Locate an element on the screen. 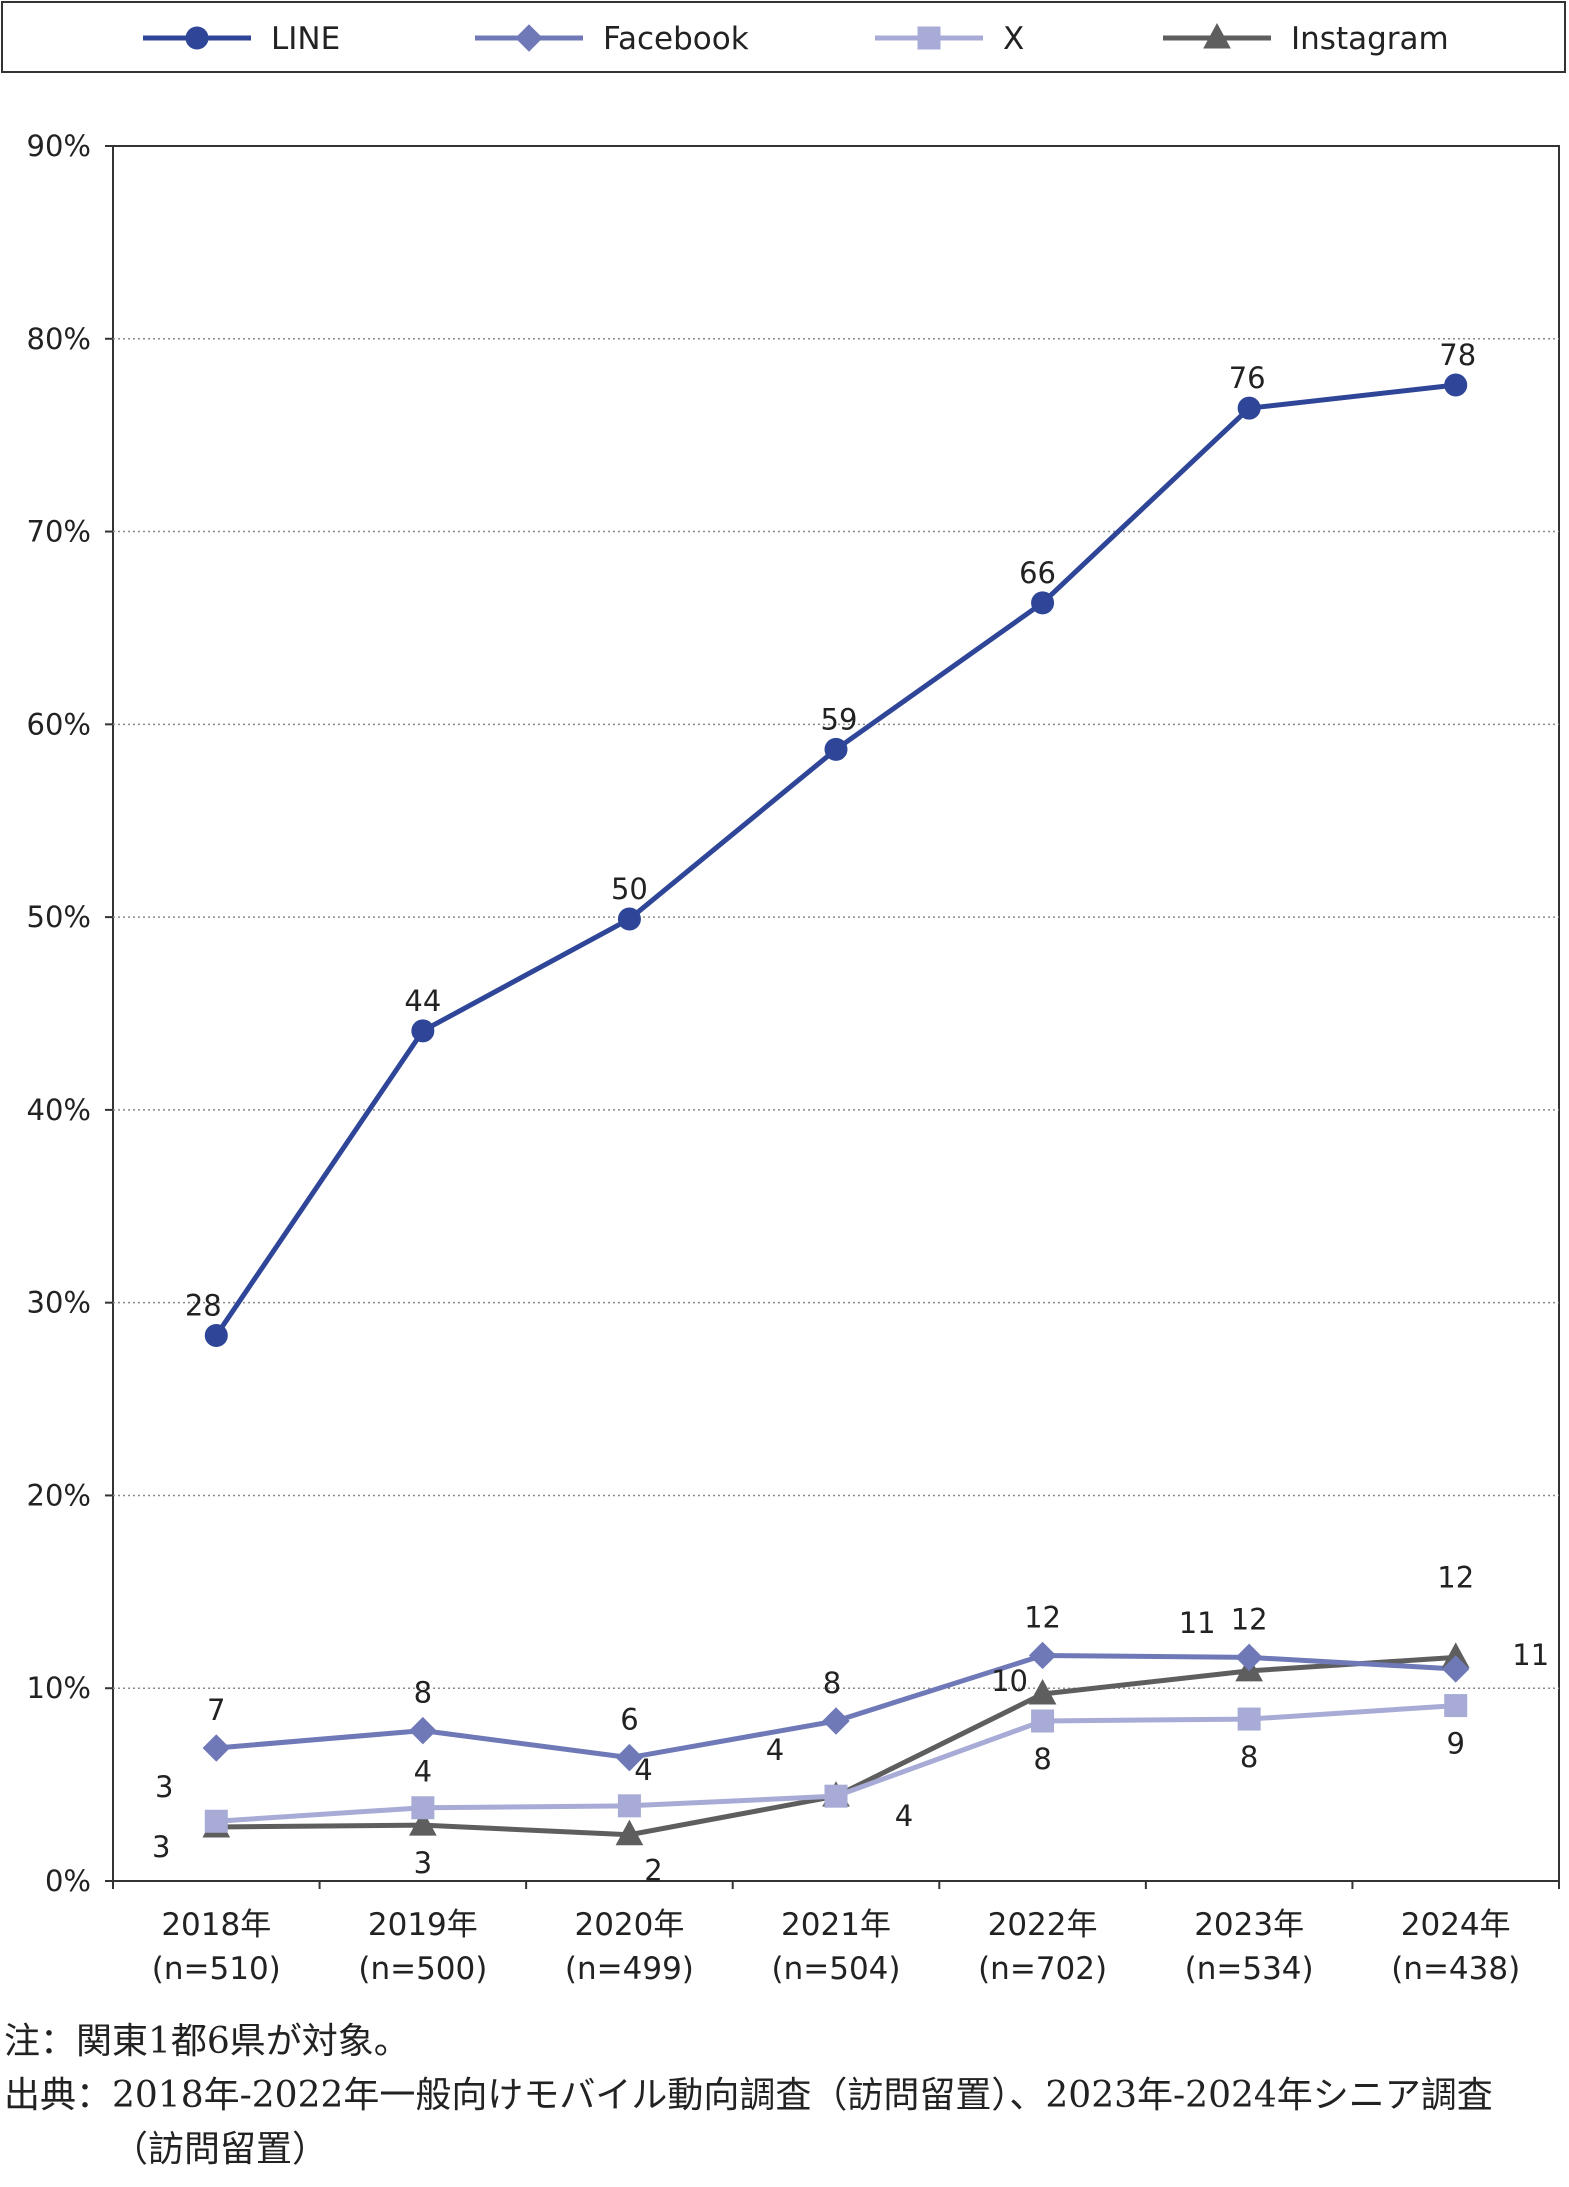 The image size is (1569, 2187). data-label-instagram: 4 is located at coordinates (904, 1816).